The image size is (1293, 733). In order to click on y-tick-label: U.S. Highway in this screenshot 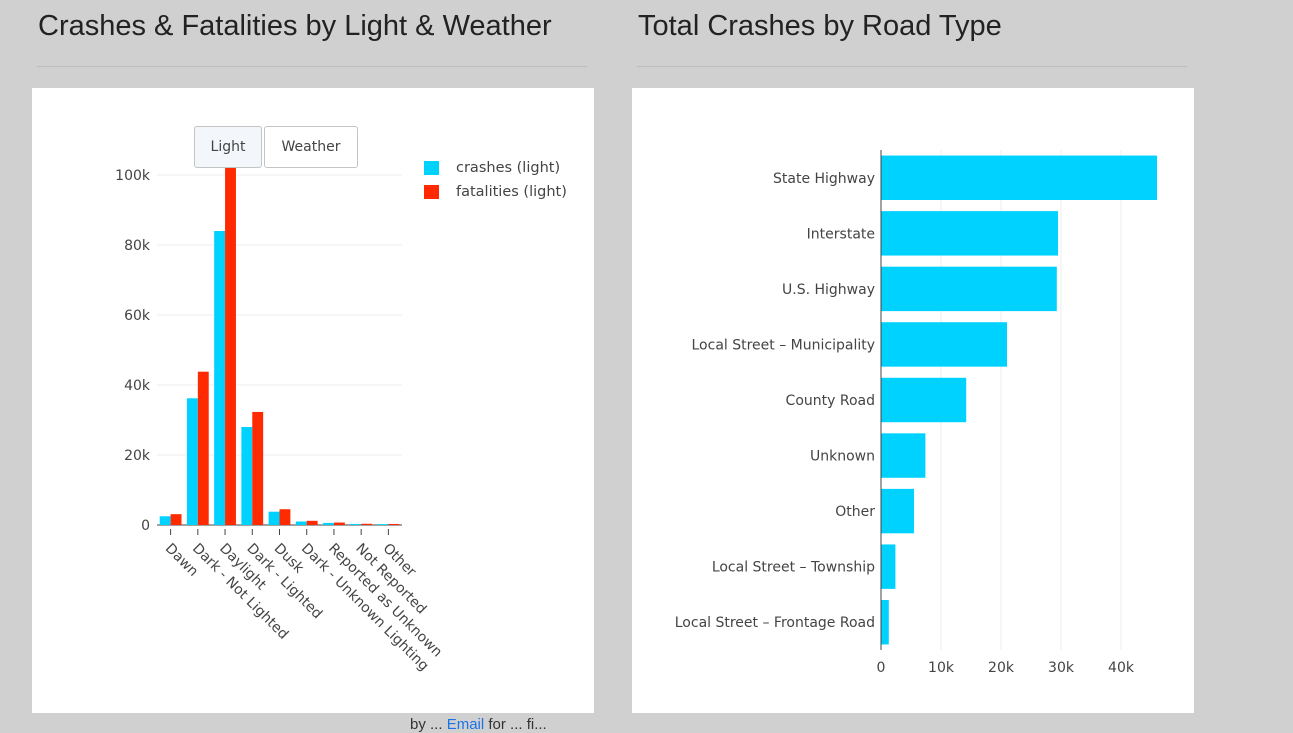, I will do `click(828, 290)`.